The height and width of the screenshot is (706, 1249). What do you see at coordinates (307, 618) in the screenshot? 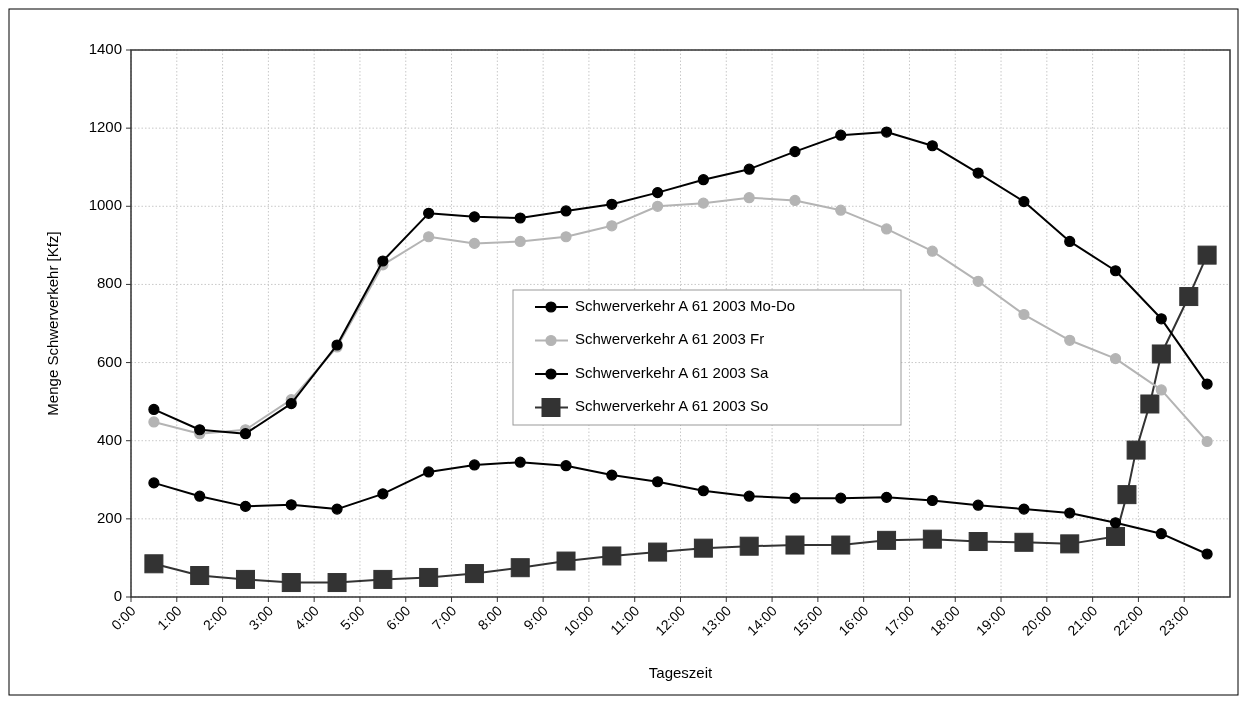
I see `x-tick-label: 4:00` at bounding box center [307, 618].